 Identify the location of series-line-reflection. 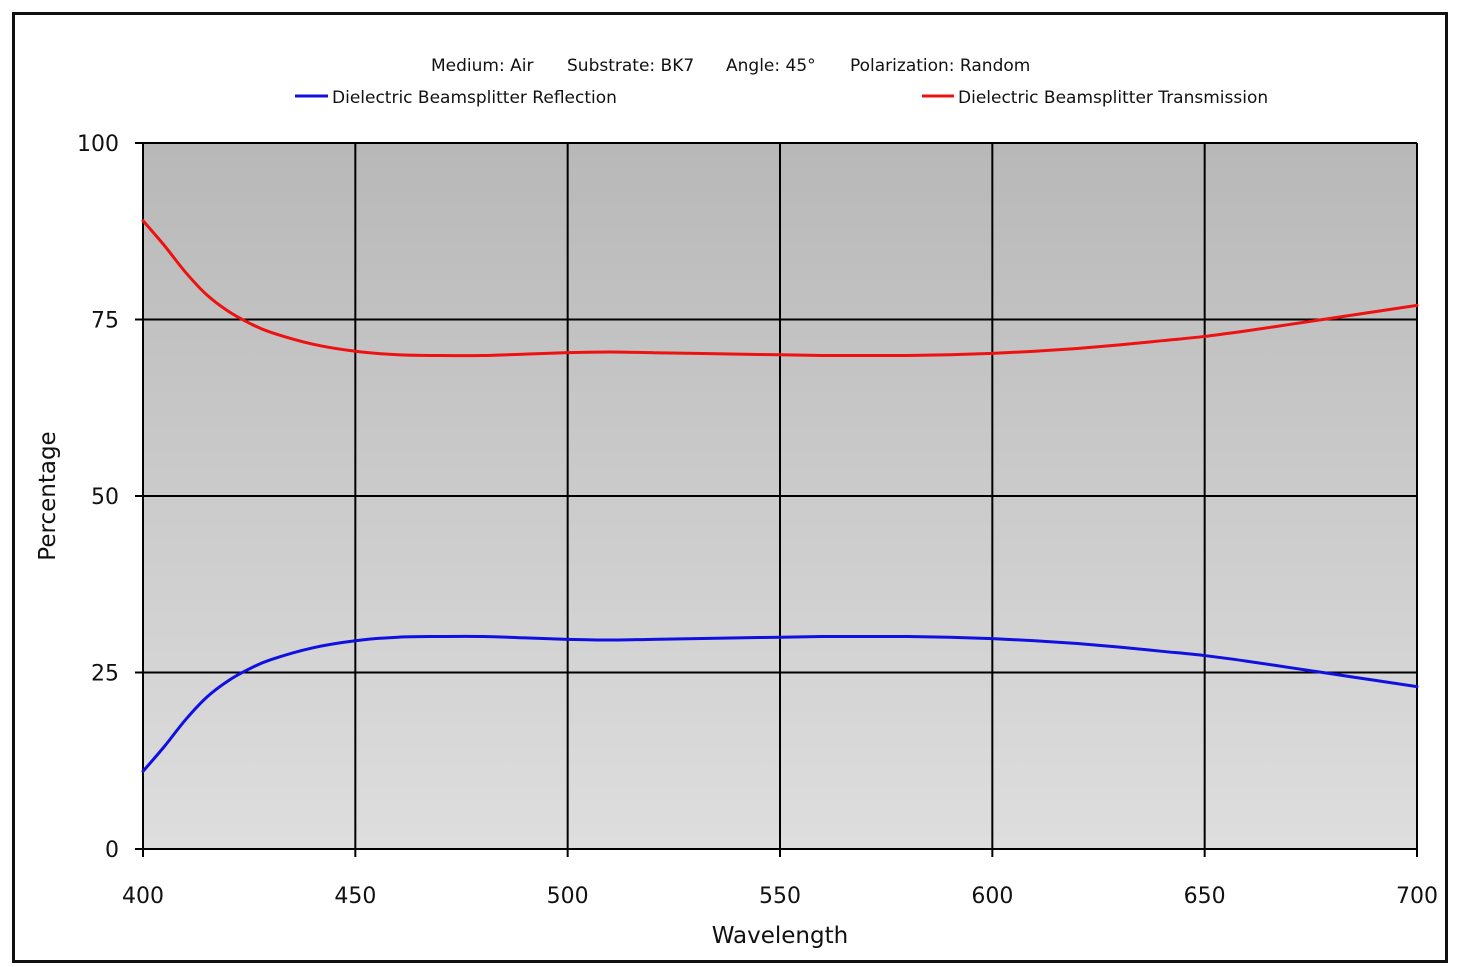
(780, 703).